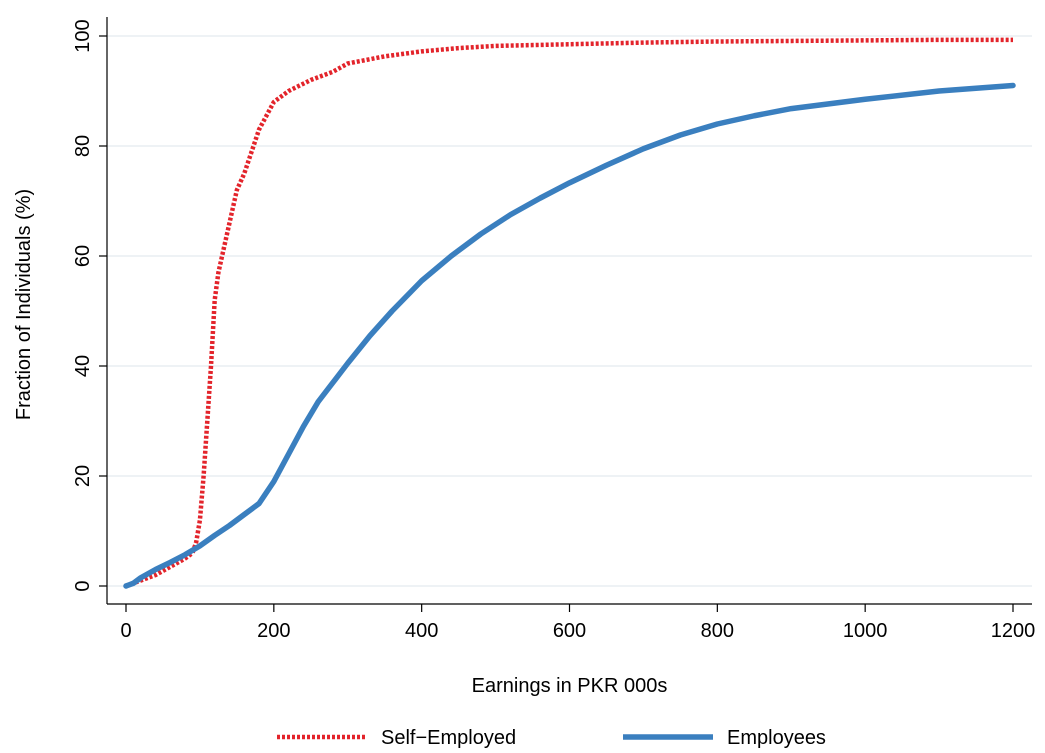 This screenshot has width=1045, height=753. I want to click on x-tick-label: 1000, so click(865, 631).